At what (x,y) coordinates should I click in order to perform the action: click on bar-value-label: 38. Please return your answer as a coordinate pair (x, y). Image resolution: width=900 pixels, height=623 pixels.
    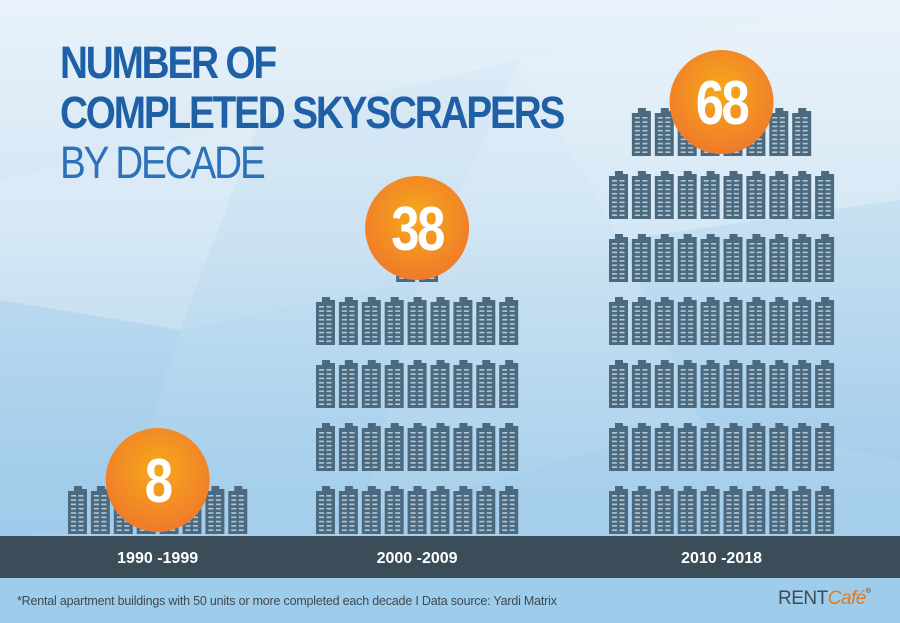
    Looking at the image, I should click on (417, 229).